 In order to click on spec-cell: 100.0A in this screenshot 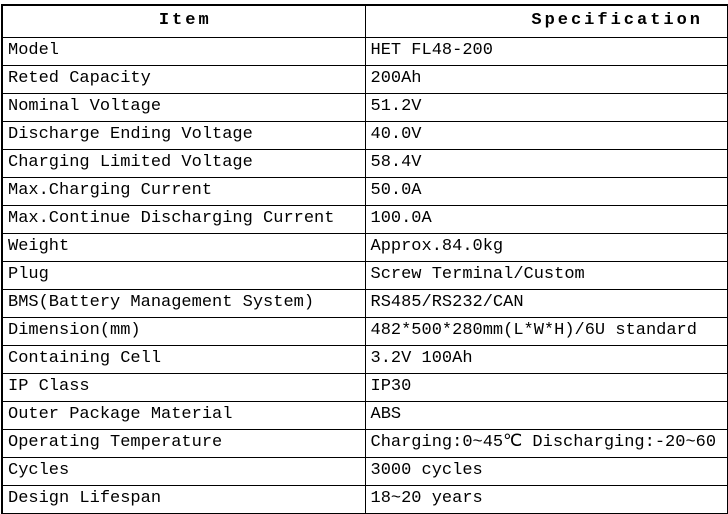, I will do `click(546, 219)`.